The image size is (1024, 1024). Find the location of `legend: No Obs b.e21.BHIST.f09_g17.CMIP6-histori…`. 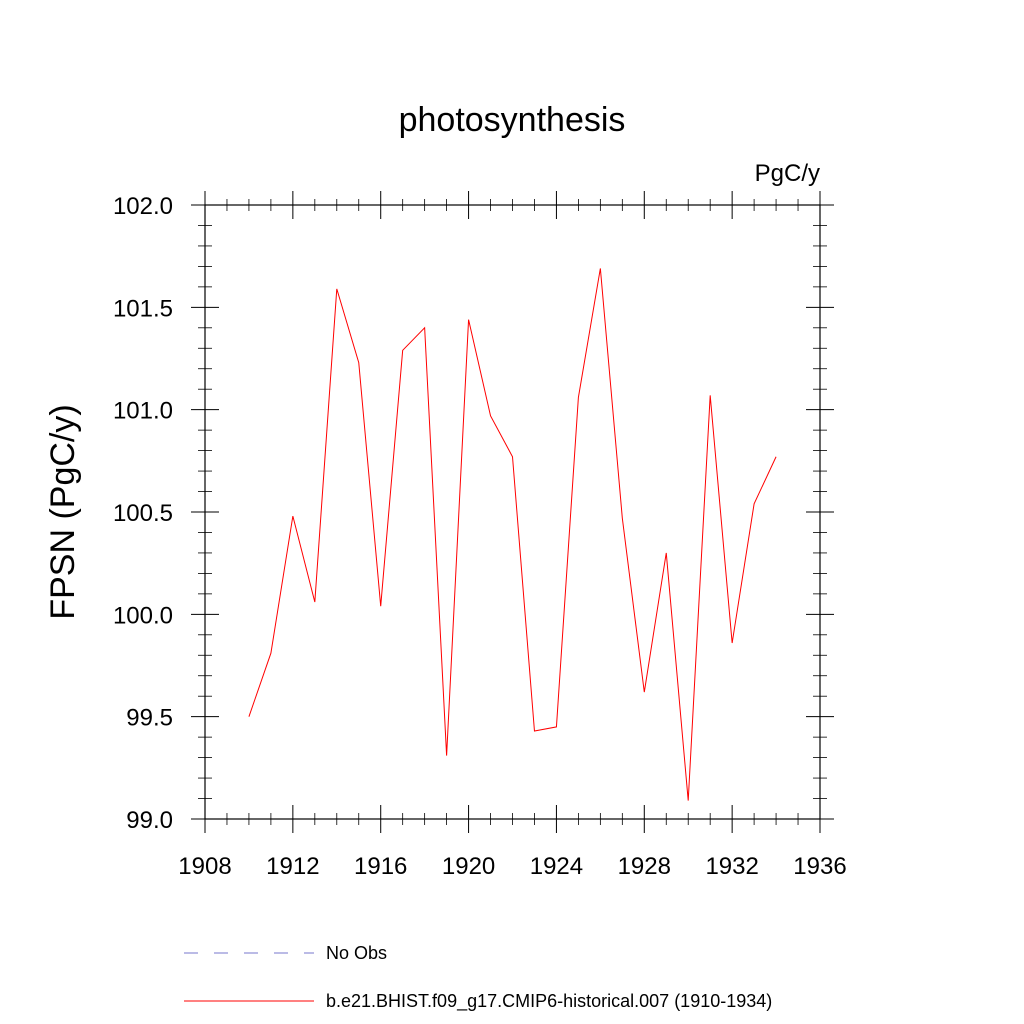

legend: No Obs b.e21.BHIST.f09_g17.CMIP6-histori… is located at coordinates (478, 977).